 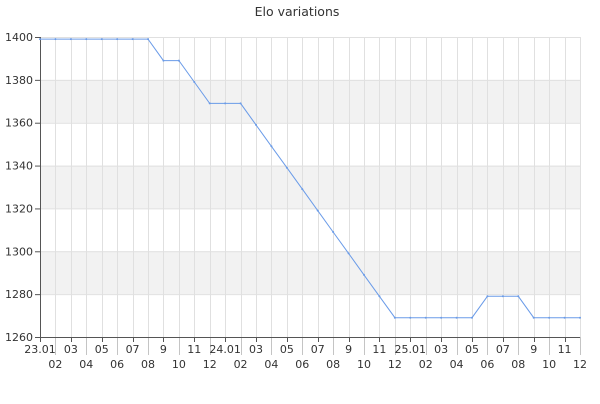 What do you see at coordinates (19, 80) in the screenshot?
I see `y-tick-label: 1380` at bounding box center [19, 80].